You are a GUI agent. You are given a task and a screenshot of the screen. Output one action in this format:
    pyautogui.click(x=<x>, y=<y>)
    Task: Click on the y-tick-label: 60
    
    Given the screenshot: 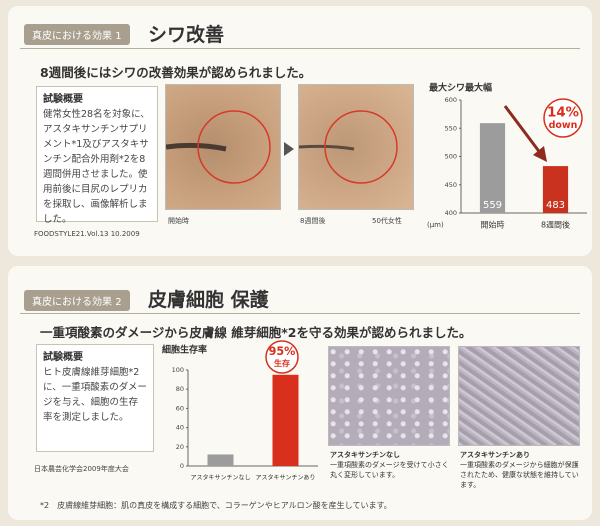 What is the action you would take?
    pyautogui.click(x=180, y=408)
    